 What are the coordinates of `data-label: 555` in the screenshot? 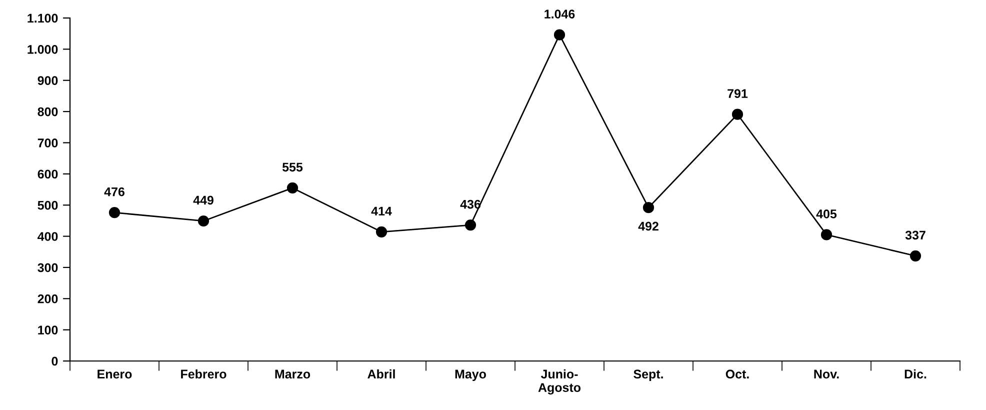 It's located at (292, 167).